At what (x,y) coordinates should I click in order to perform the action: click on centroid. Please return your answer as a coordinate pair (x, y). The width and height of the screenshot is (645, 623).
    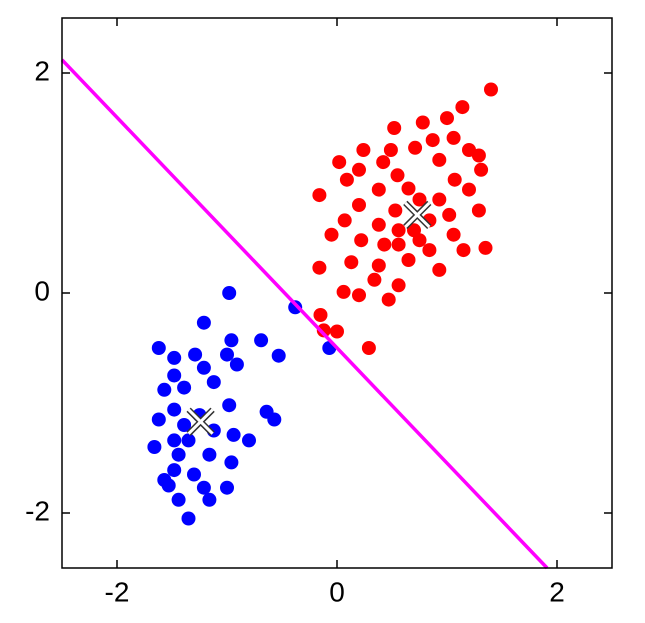
    Looking at the image, I should click on (200, 421).